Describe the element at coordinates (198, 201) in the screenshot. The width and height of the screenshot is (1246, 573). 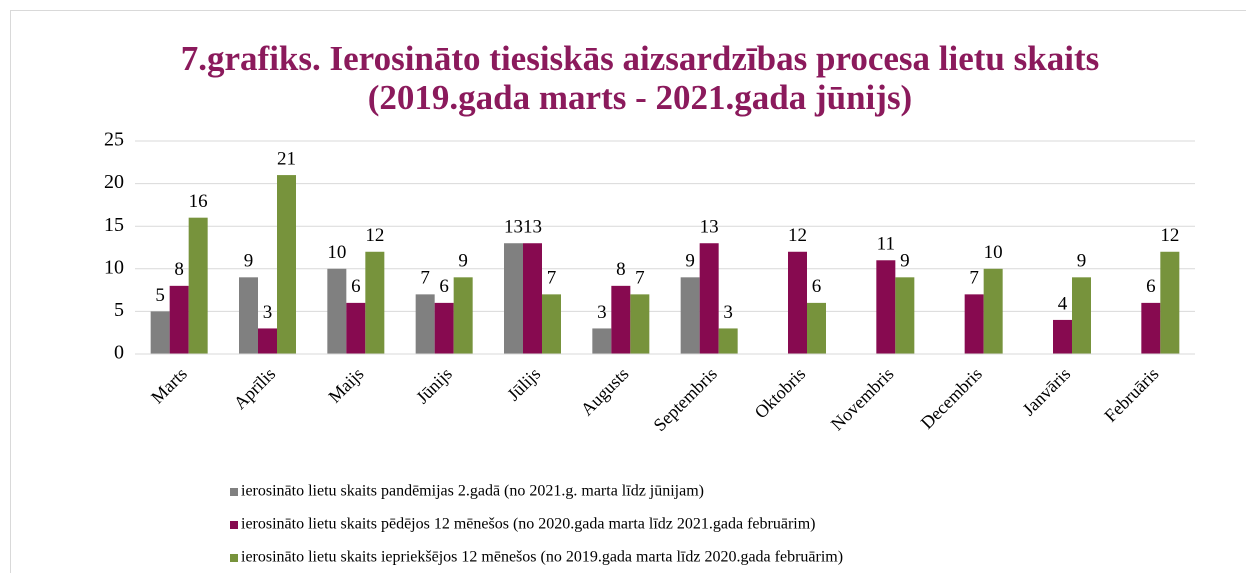
I see `value-label: 16` at that location.